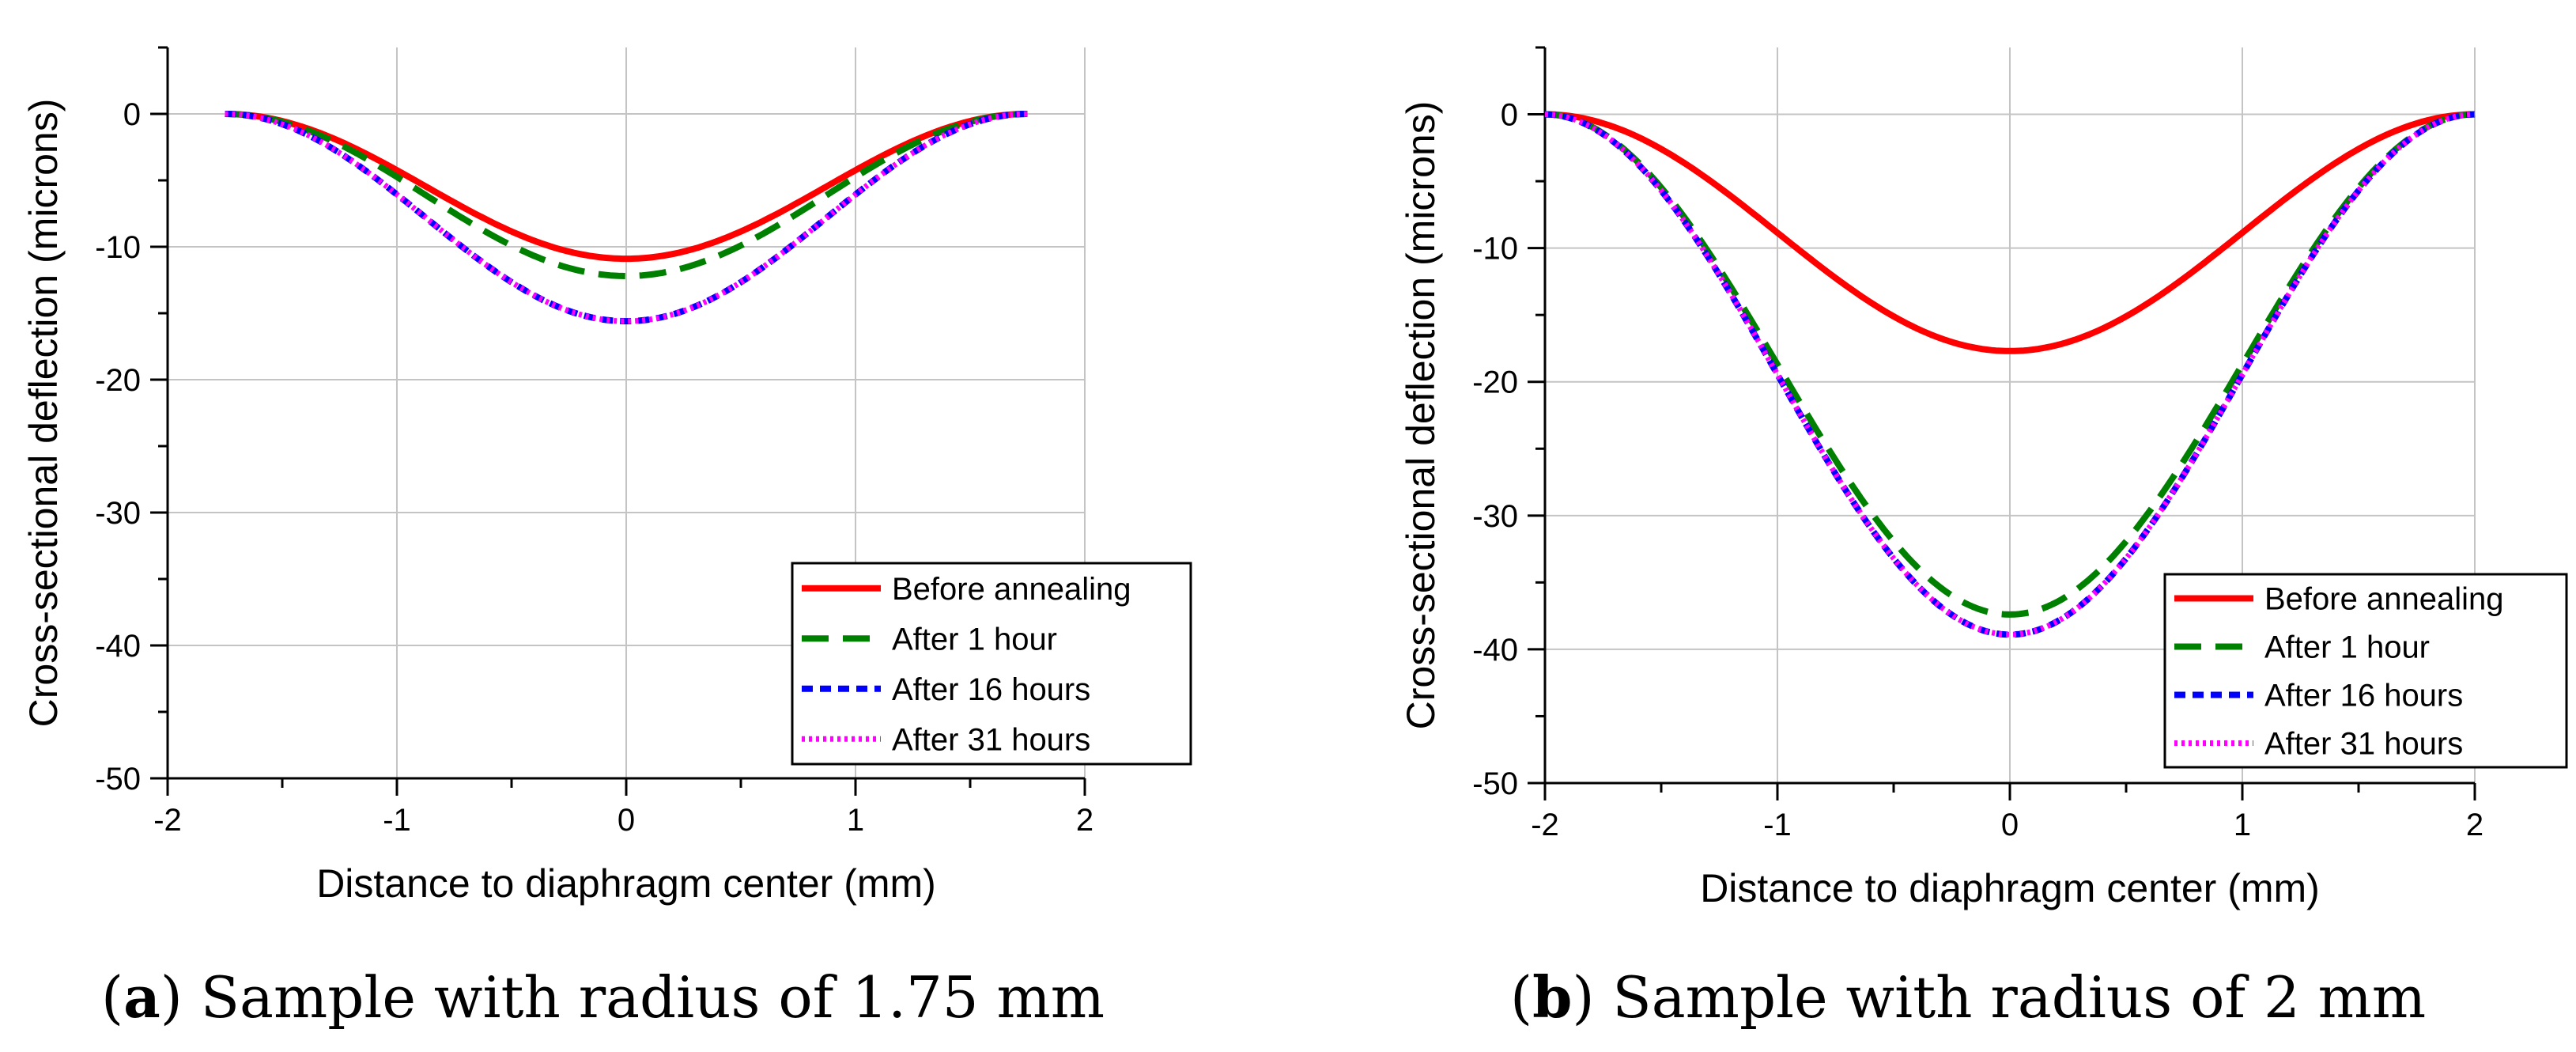 Image resolution: width=2576 pixels, height=1052 pixels. What do you see at coordinates (118, 513) in the screenshot?
I see `chart-a-y-tick-label-3: -30` at bounding box center [118, 513].